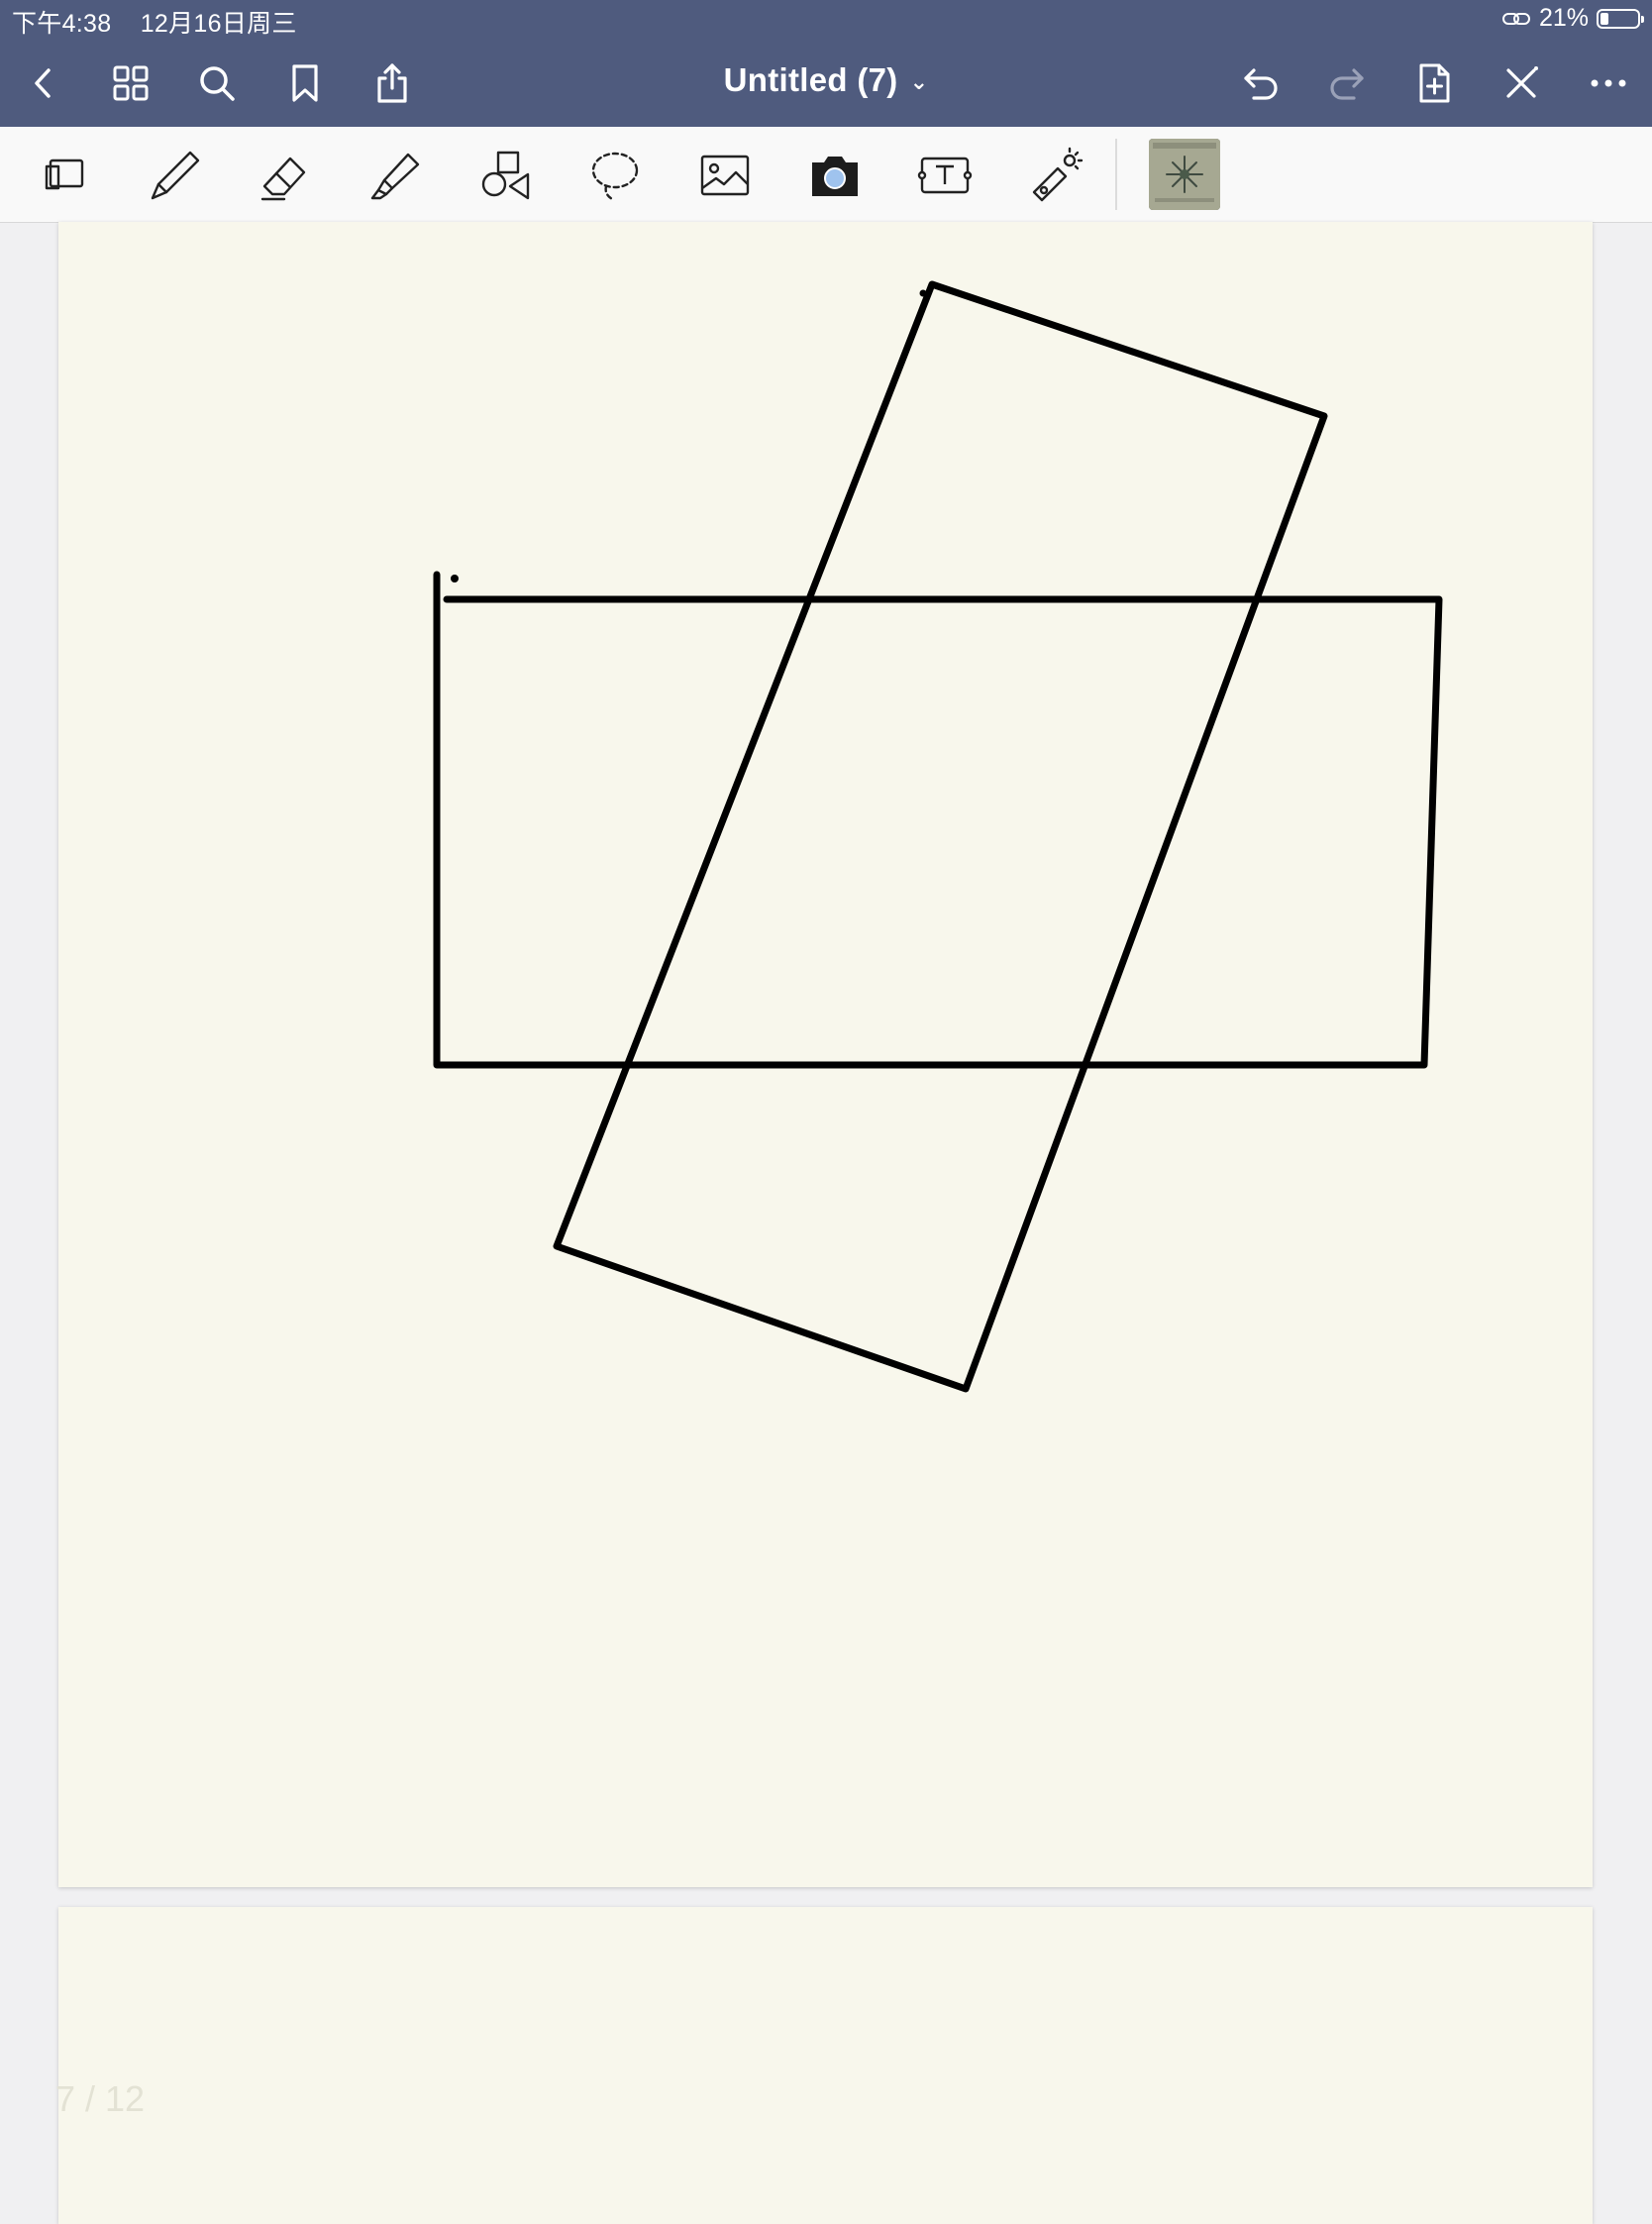  What do you see at coordinates (1604, 18) in the screenshot?
I see `battery-fill` at bounding box center [1604, 18].